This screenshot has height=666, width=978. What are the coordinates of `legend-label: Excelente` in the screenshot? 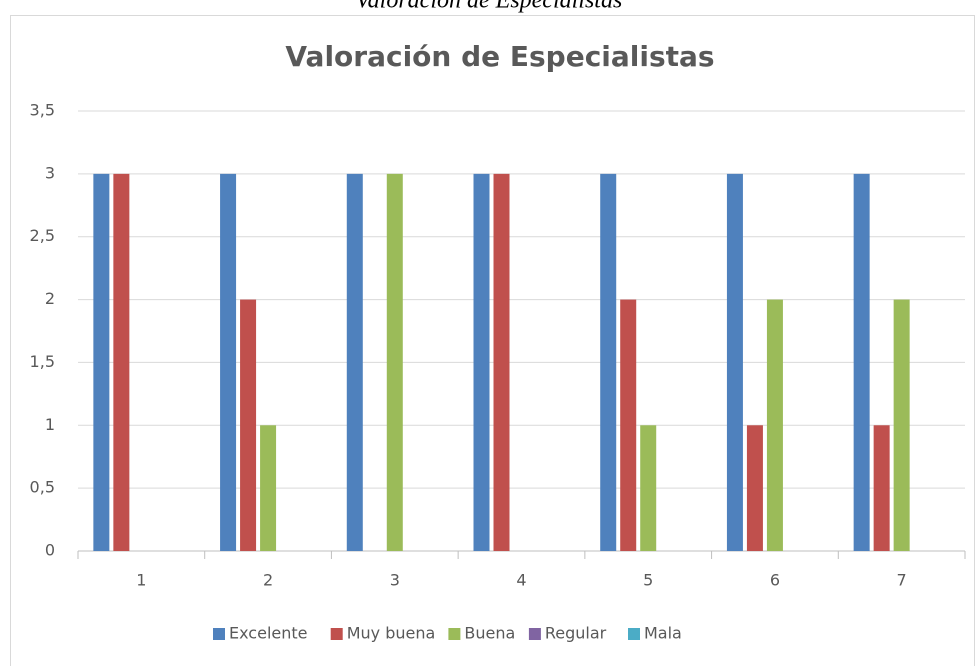 It's located at (268, 633).